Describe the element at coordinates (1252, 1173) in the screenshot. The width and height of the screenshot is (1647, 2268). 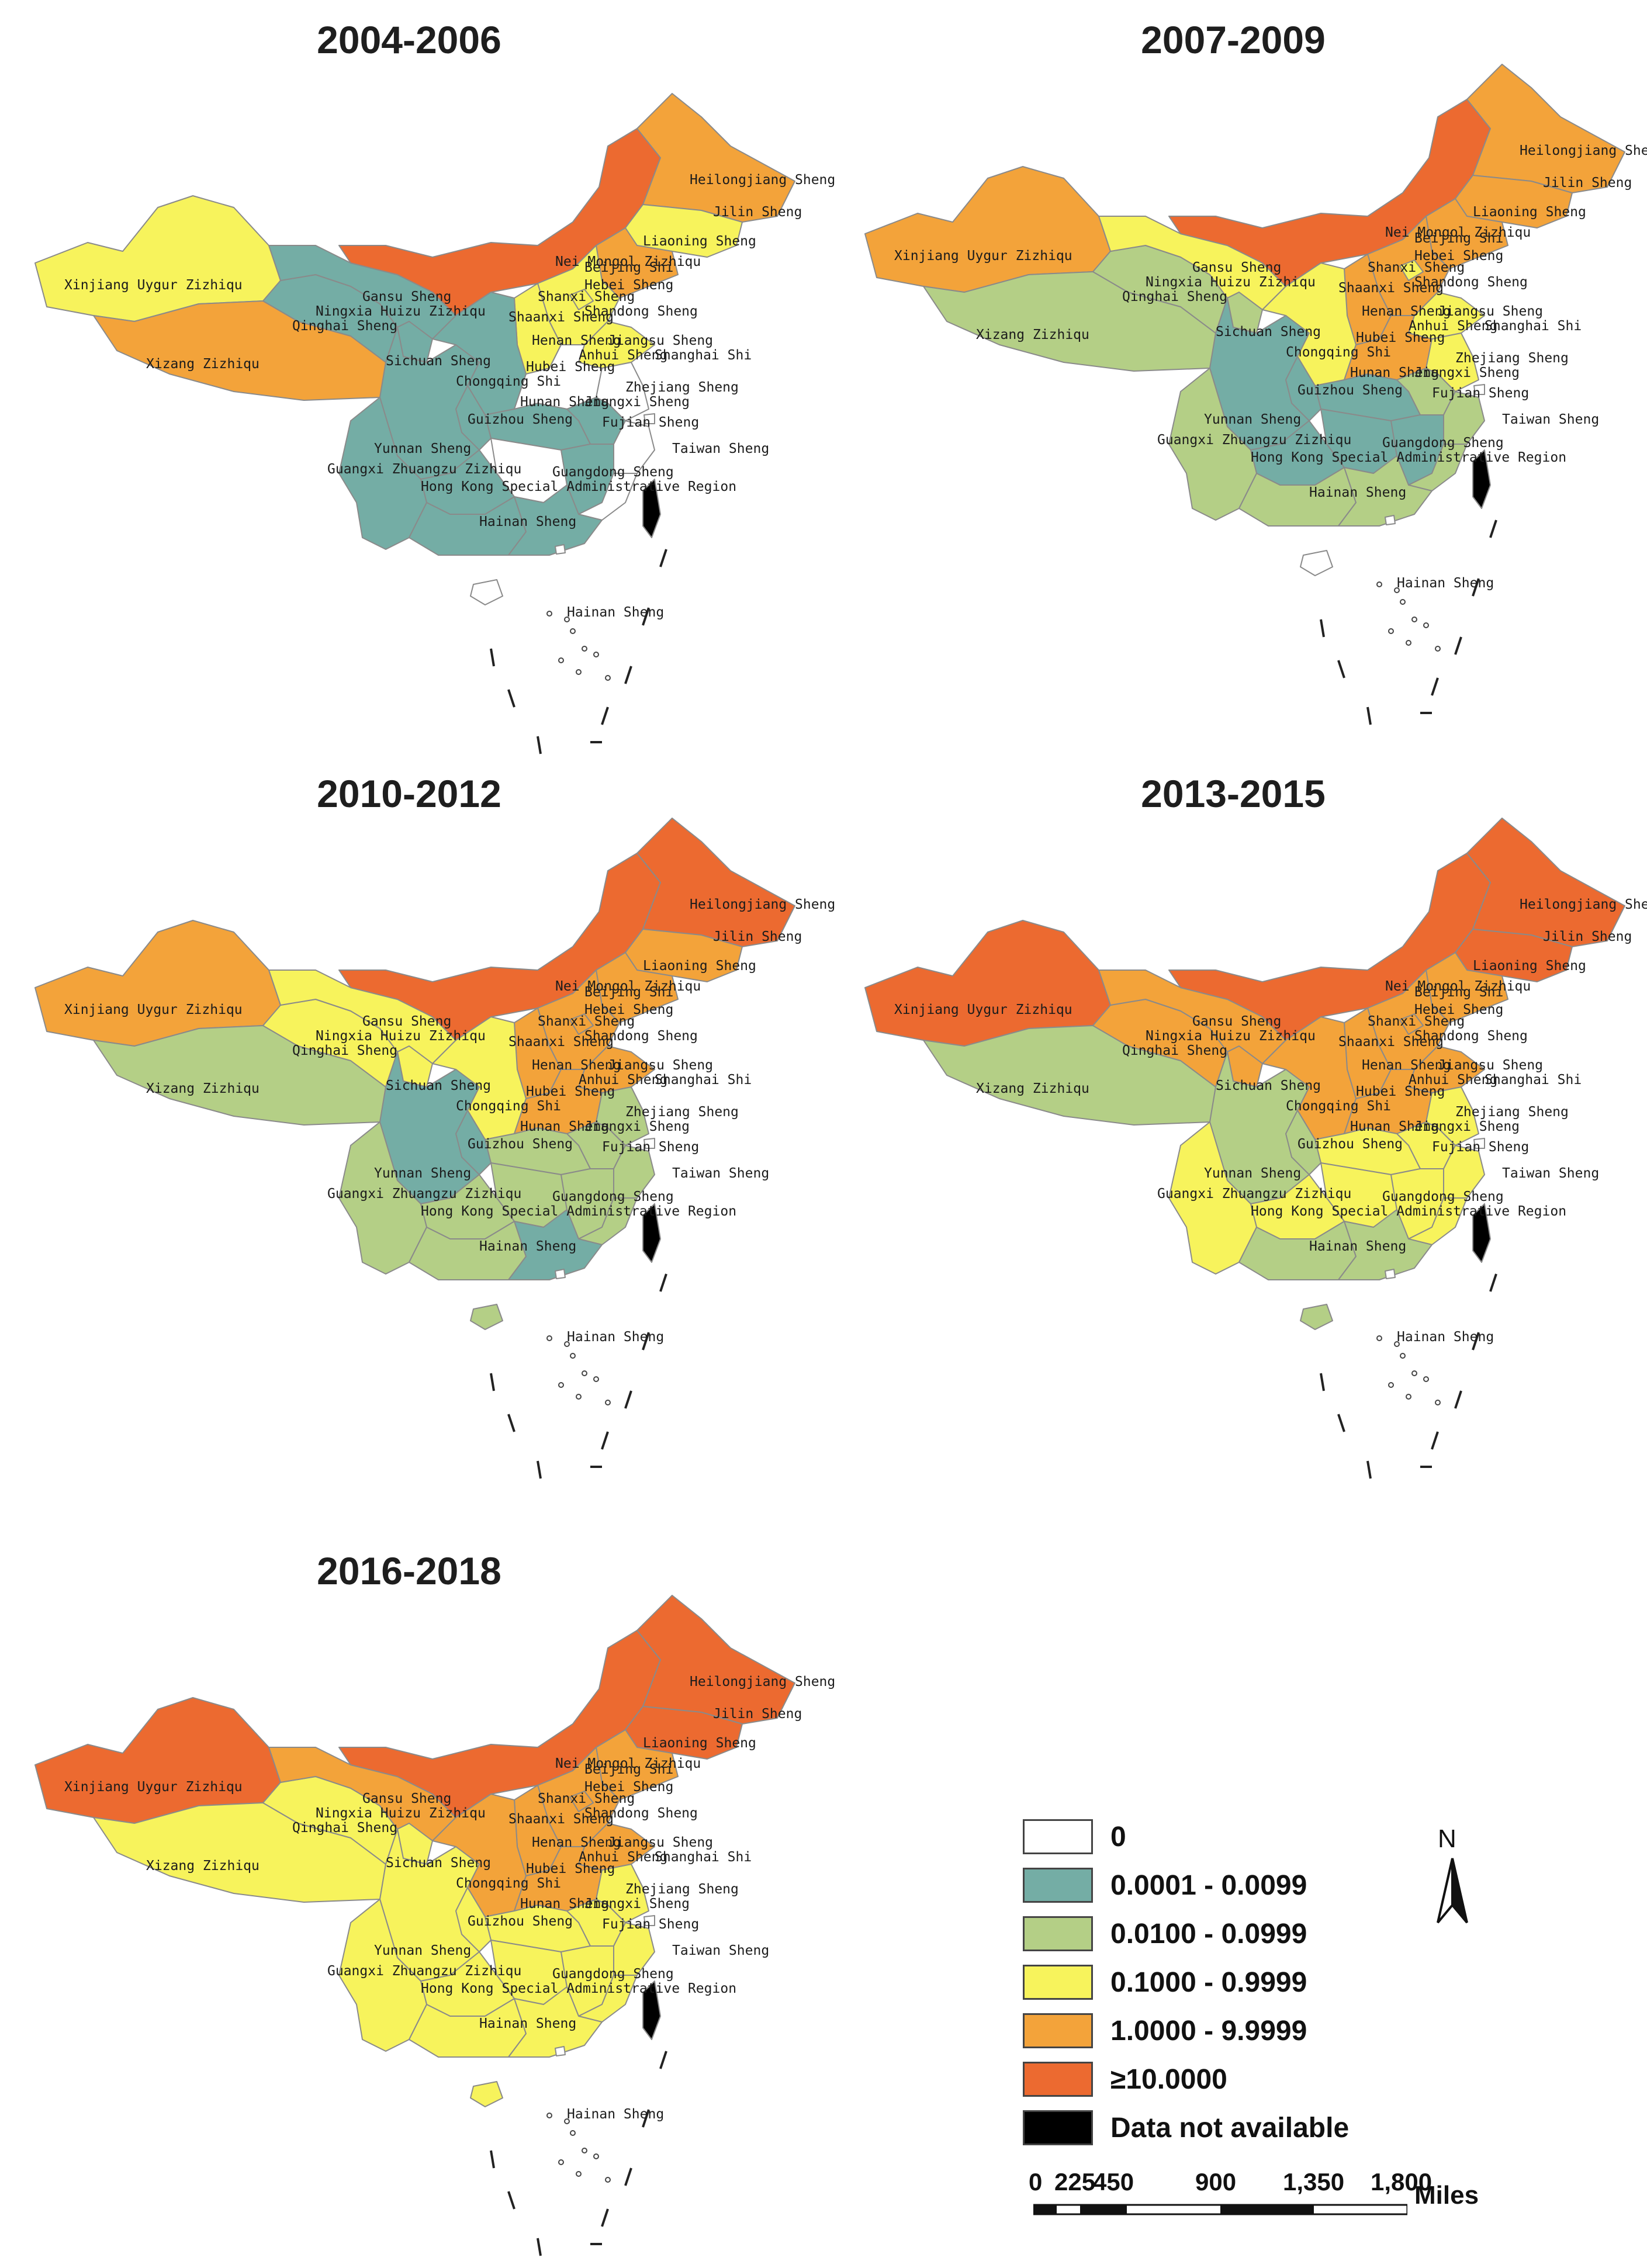
I see `label-yunnan: Yunnan Sheng` at that location.